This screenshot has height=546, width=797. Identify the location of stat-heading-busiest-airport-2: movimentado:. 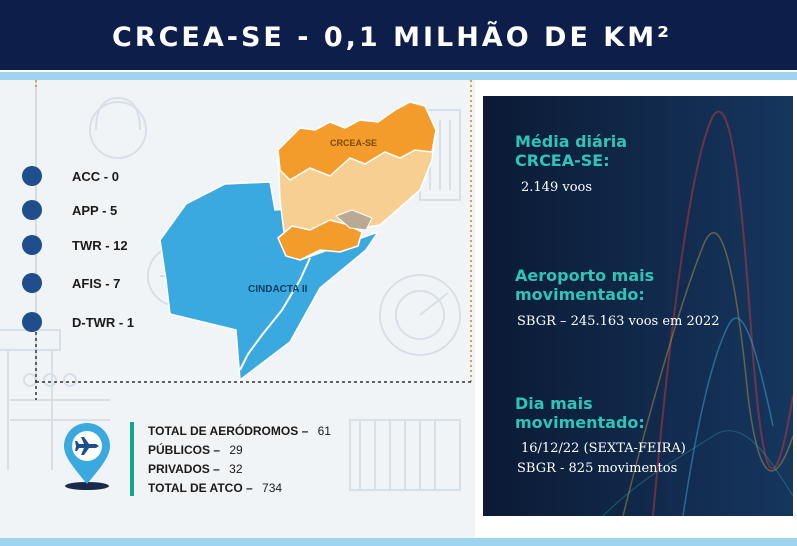
(580, 294).